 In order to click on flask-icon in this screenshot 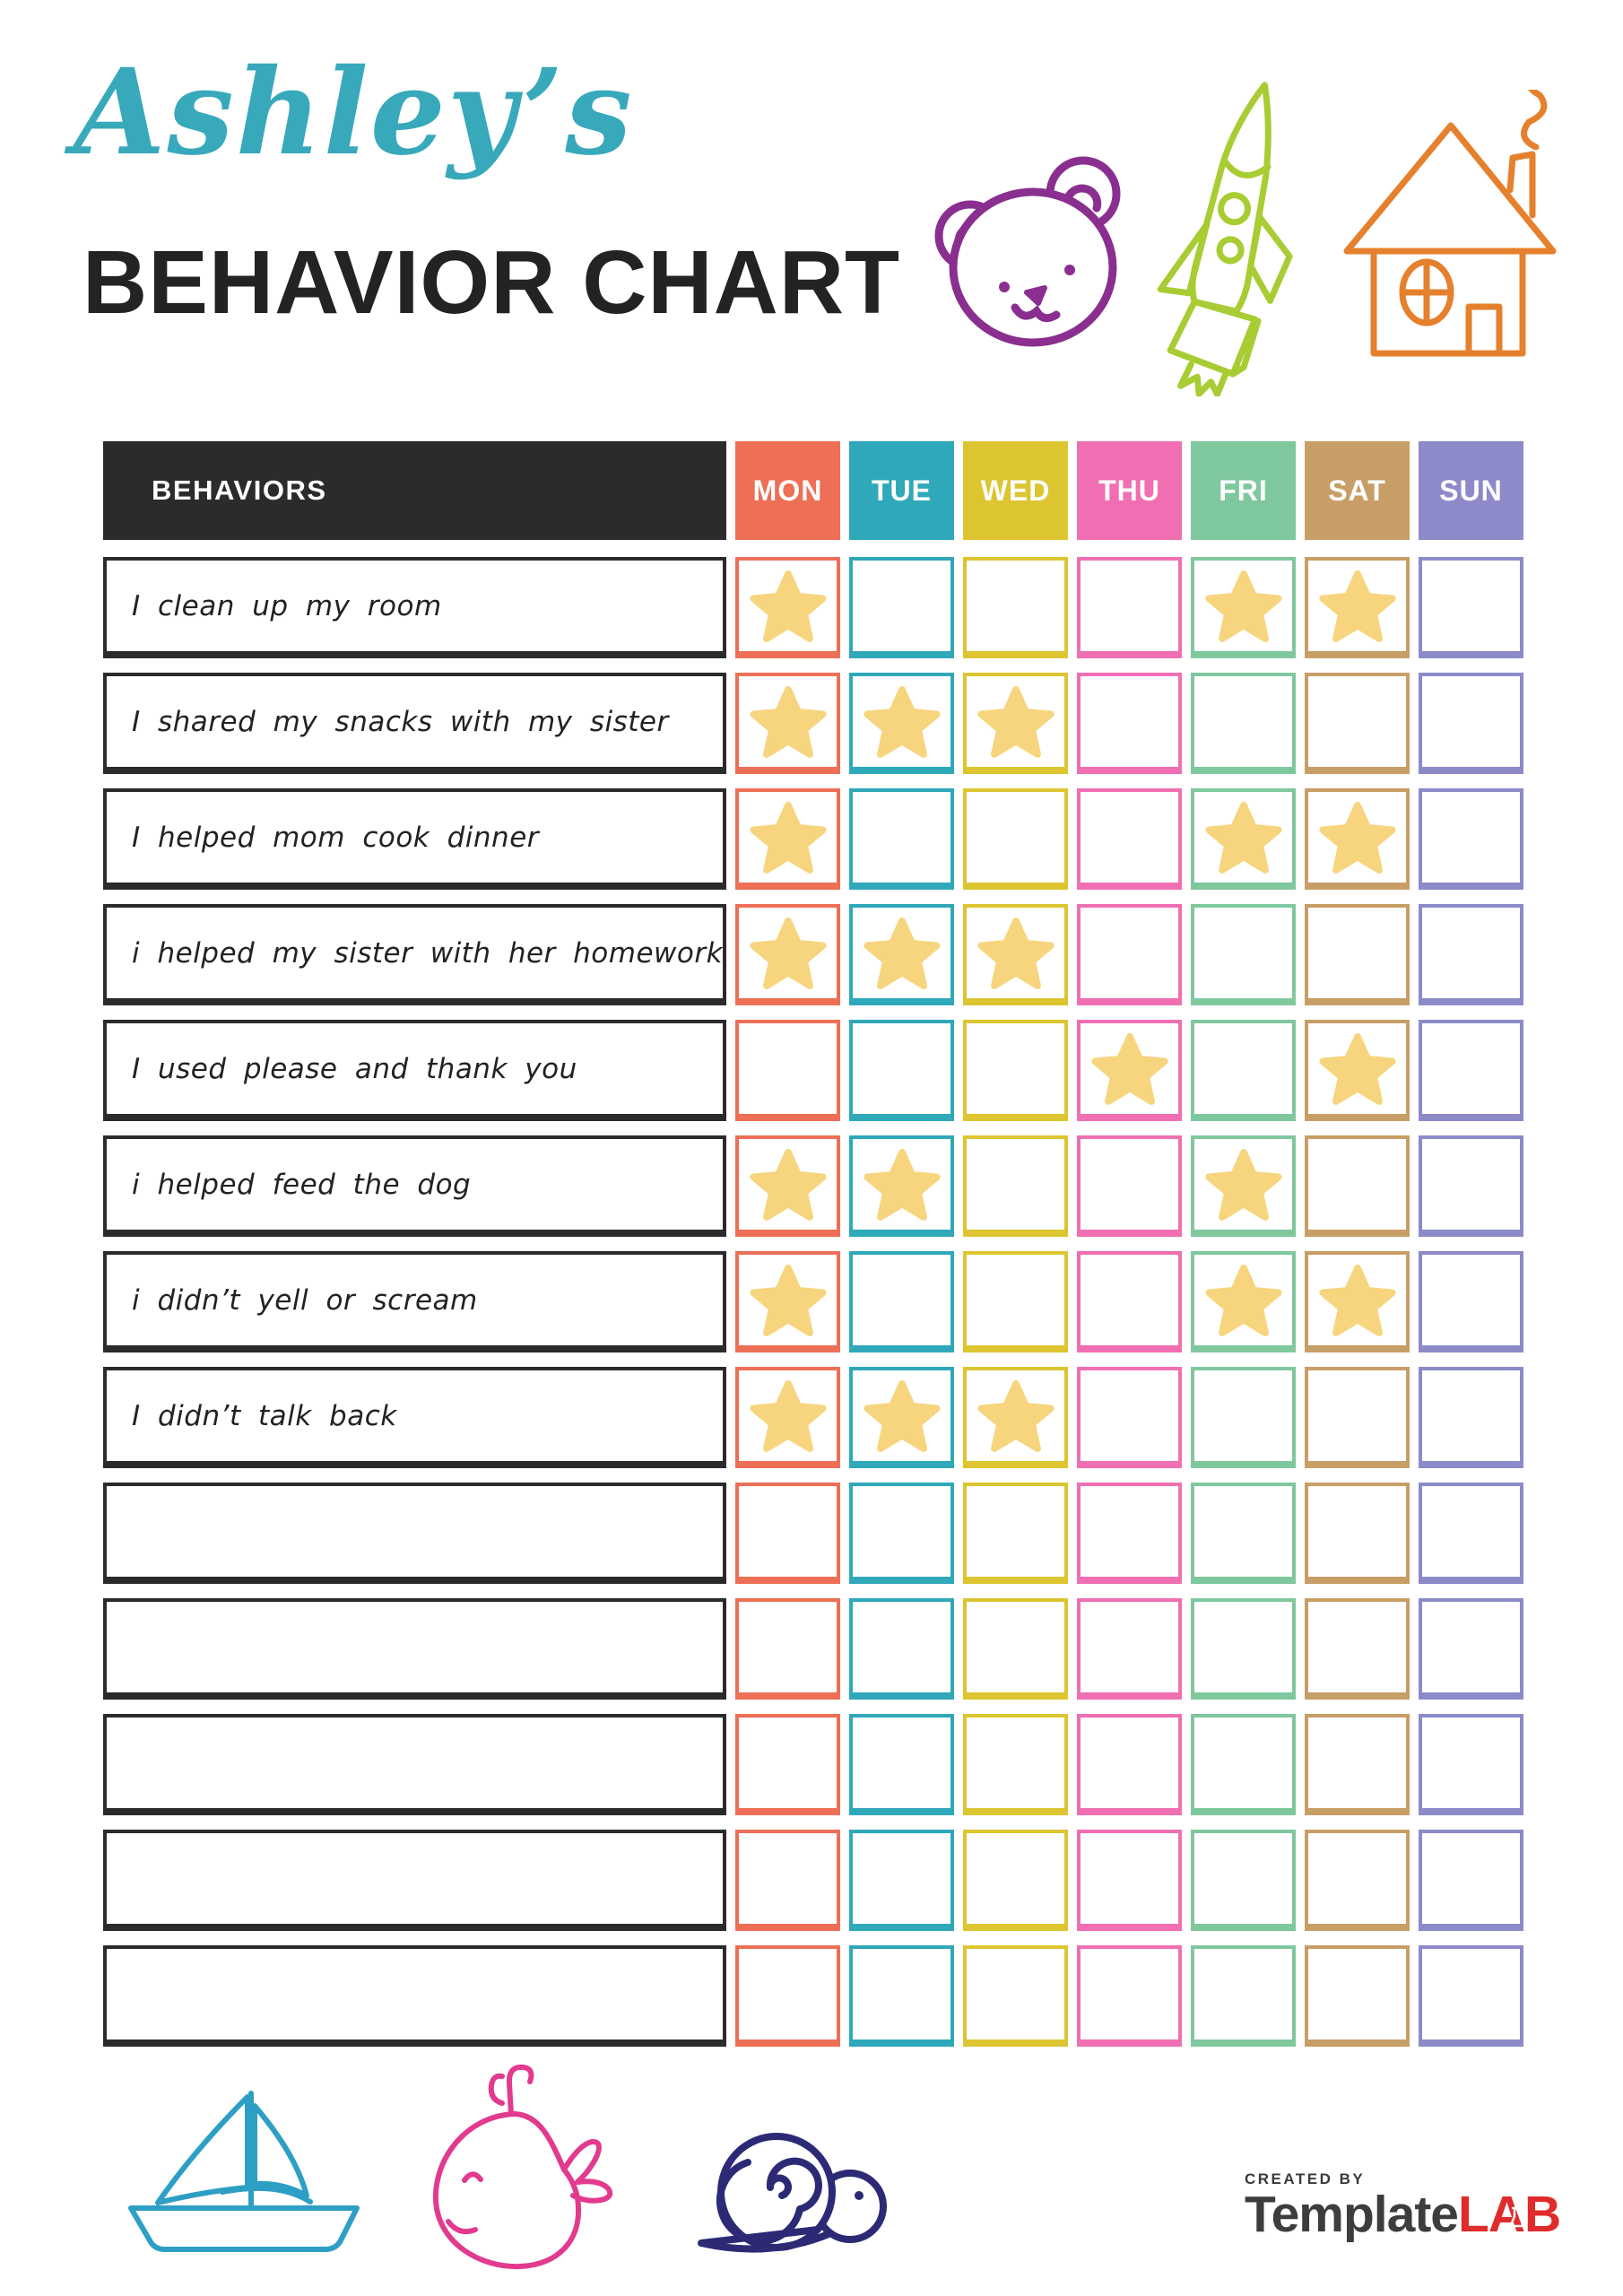, I will do `click(1517, 2221)`.